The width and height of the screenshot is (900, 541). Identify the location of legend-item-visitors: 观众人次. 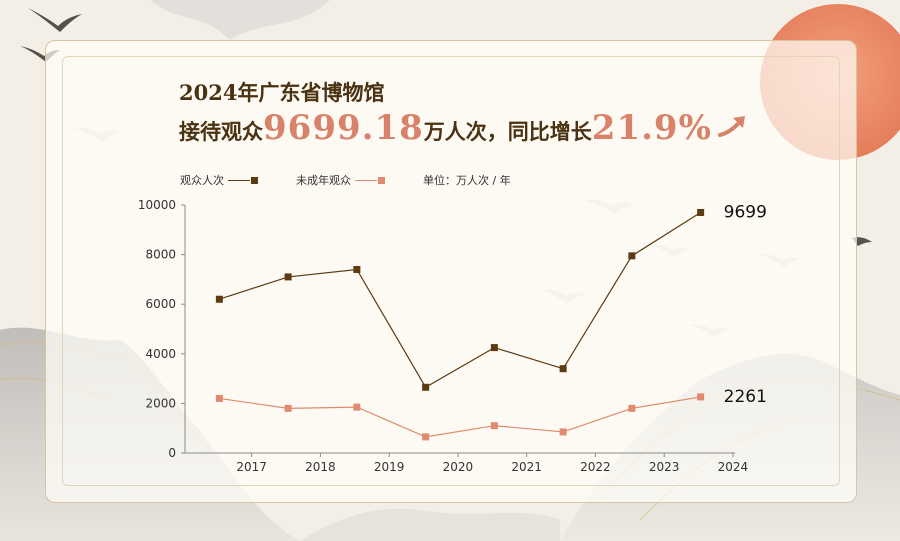
(219, 180).